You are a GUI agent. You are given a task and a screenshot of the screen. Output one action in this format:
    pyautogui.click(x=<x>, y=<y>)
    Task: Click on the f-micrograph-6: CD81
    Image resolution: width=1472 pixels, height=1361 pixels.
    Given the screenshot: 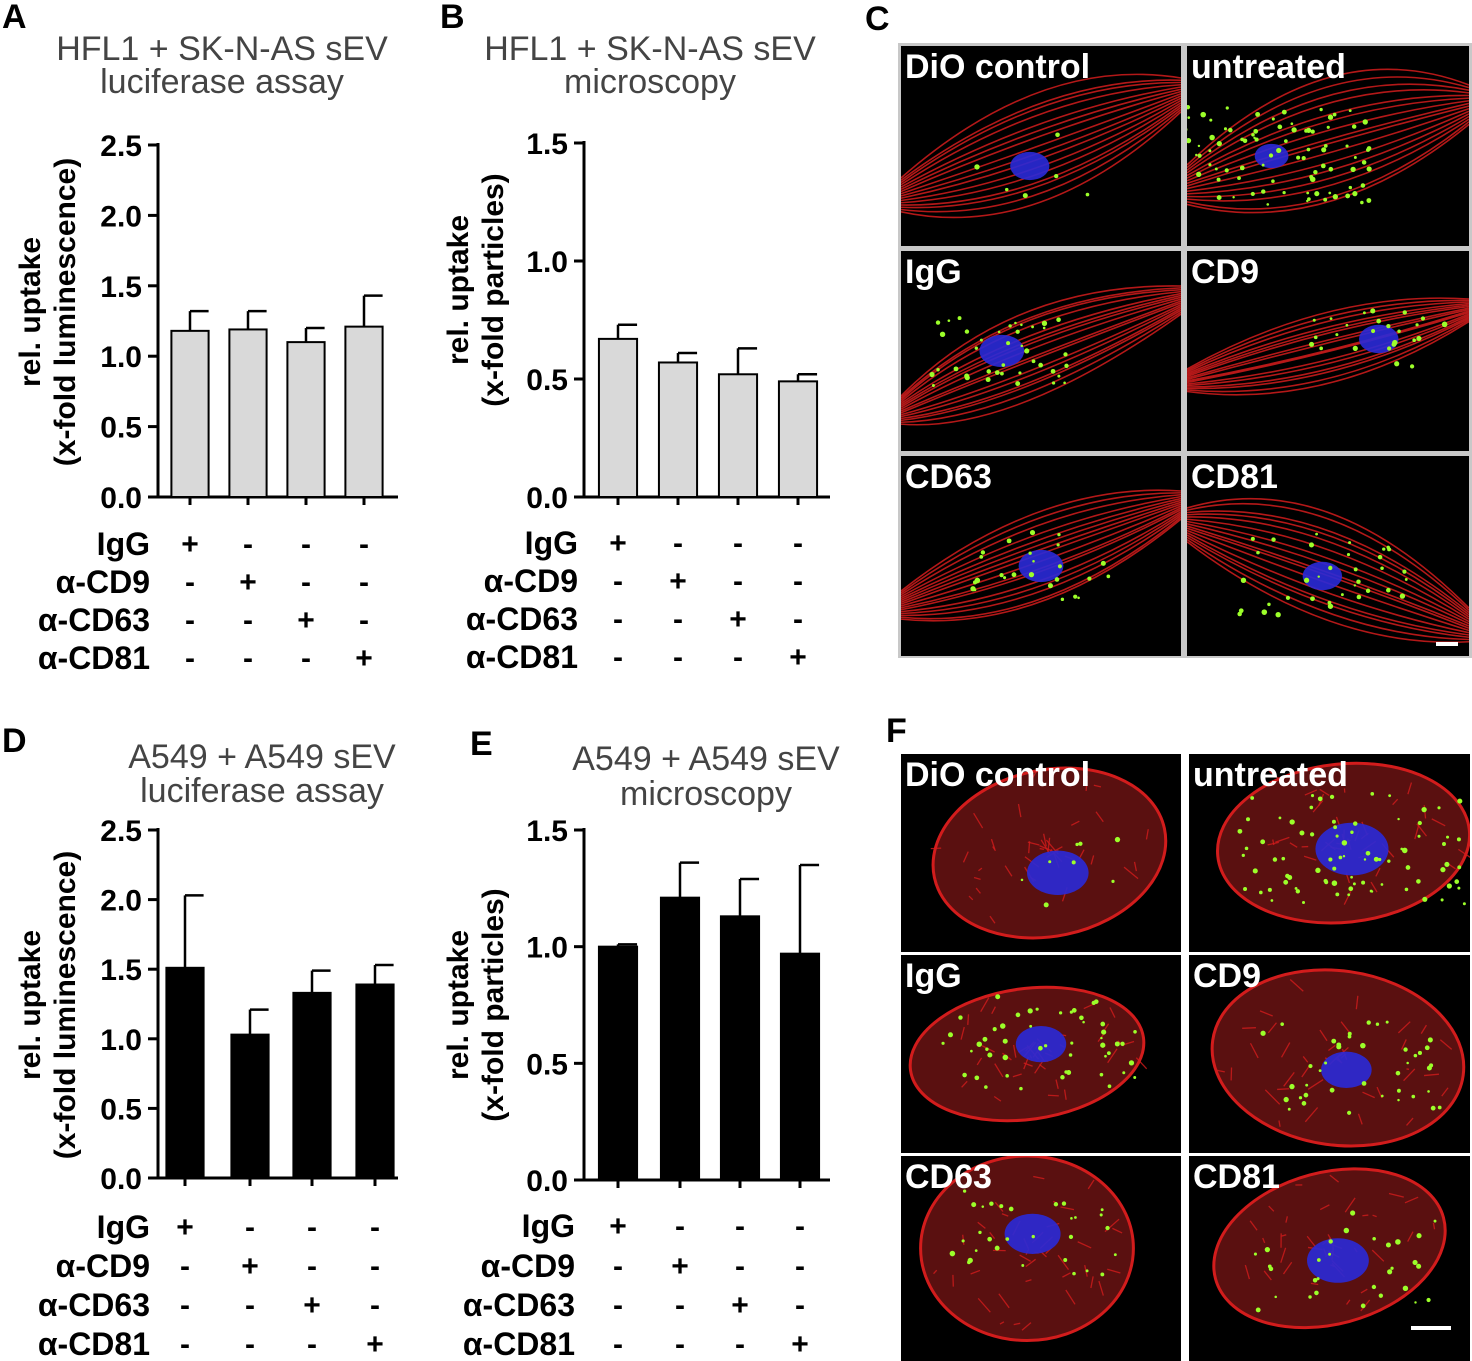 What is the action you would take?
    pyautogui.click(x=1329, y=1258)
    